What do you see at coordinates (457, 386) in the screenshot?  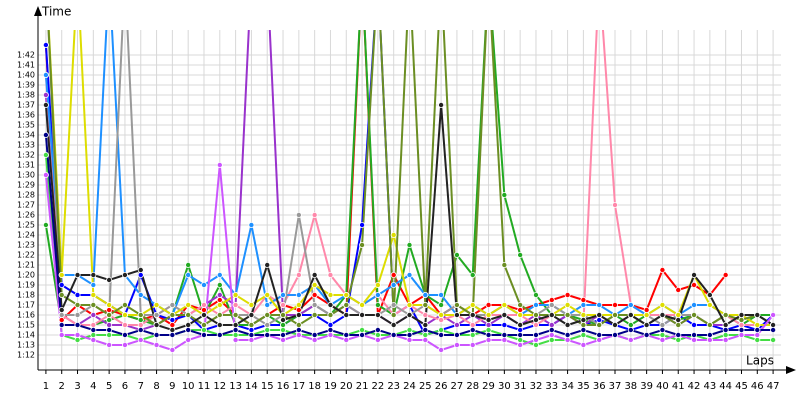 I see `x-tick-label: 27` at bounding box center [457, 386].